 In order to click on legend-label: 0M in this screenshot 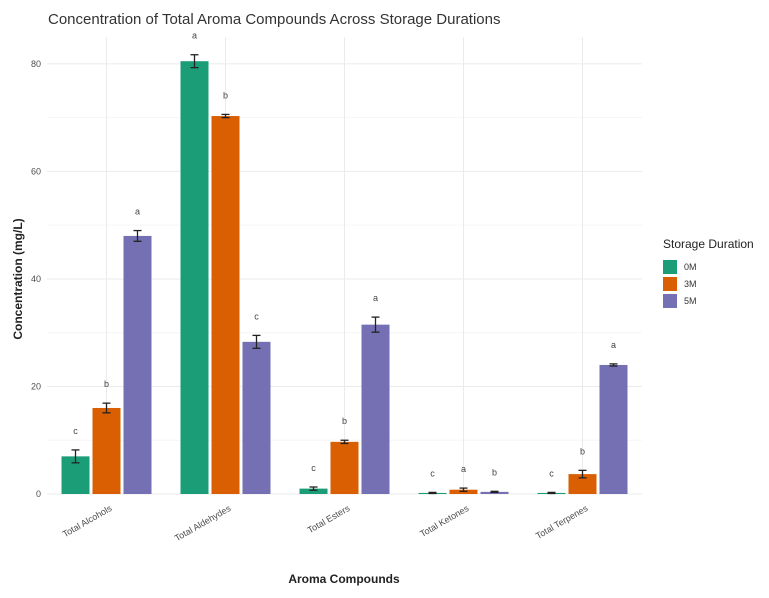, I will do `click(690, 267)`.